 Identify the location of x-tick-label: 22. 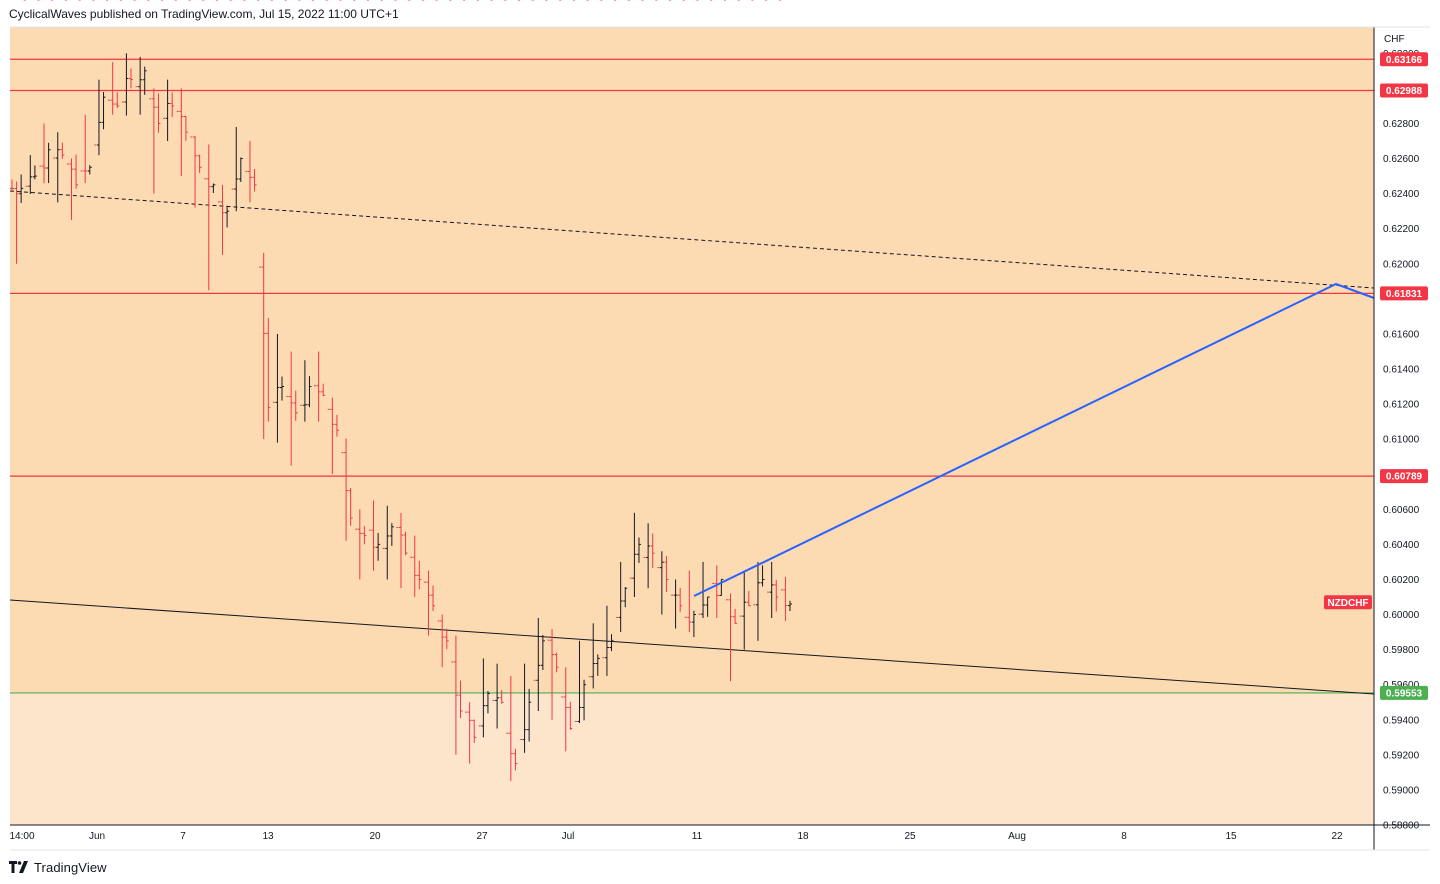
(1337, 836).